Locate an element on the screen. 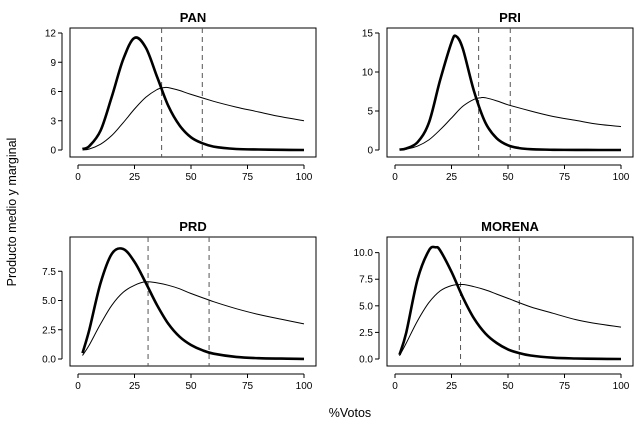 This screenshot has width=640, height=424. x-tick-label-pan: 25 is located at coordinates (135, 177).